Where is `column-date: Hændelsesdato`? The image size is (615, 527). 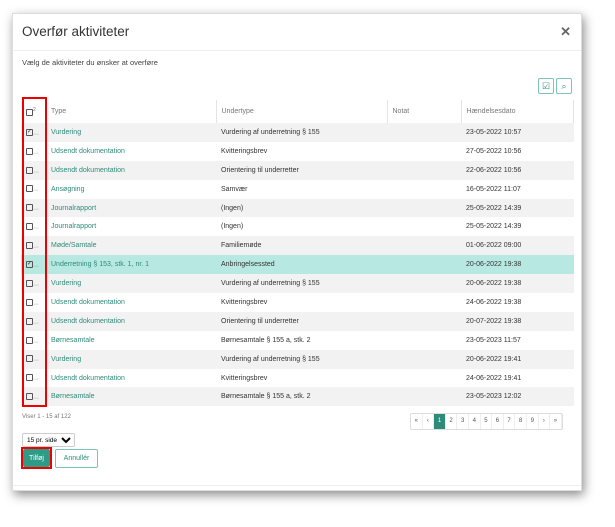 column-date: Hændelsesdato is located at coordinates (517, 111).